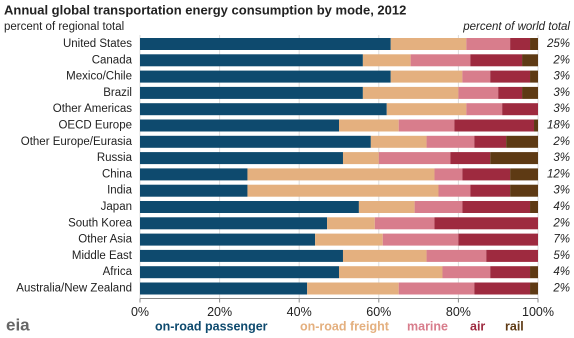 This screenshot has height=338, width=574. Describe the element at coordinates (538, 312) in the screenshot. I see `x-tick-label: 100%` at that location.